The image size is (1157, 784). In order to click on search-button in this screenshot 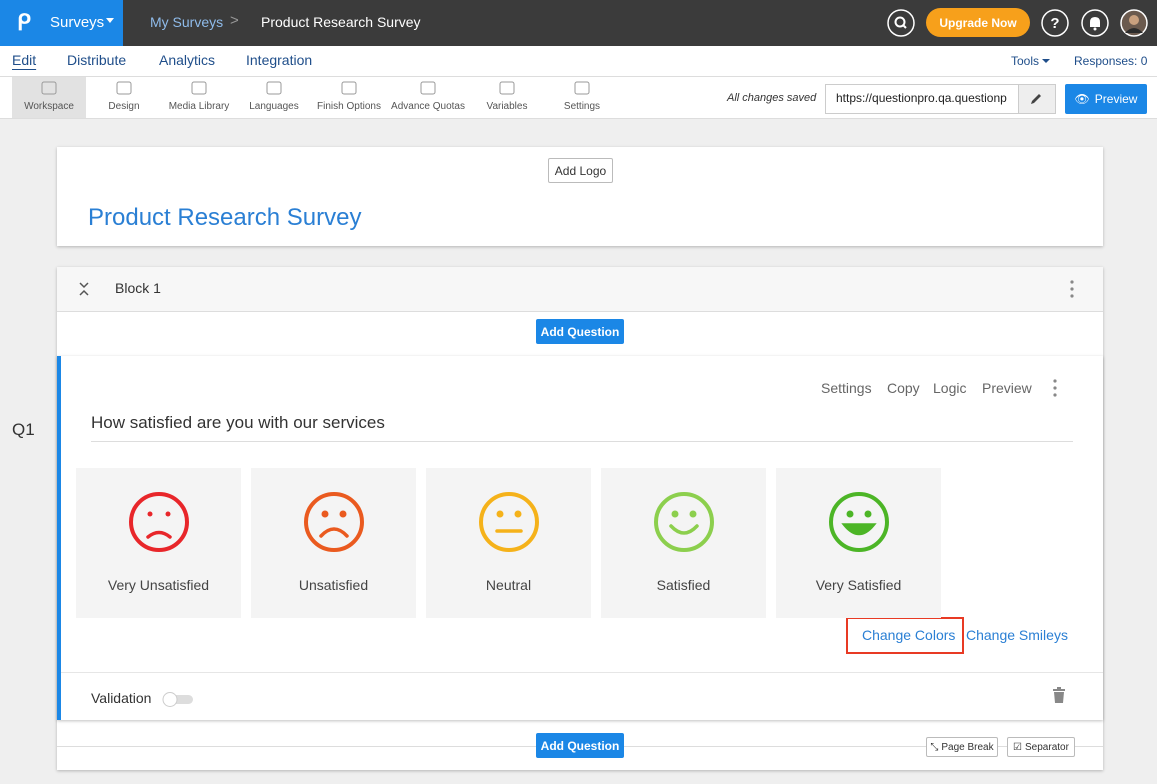, I will do `click(901, 23)`.